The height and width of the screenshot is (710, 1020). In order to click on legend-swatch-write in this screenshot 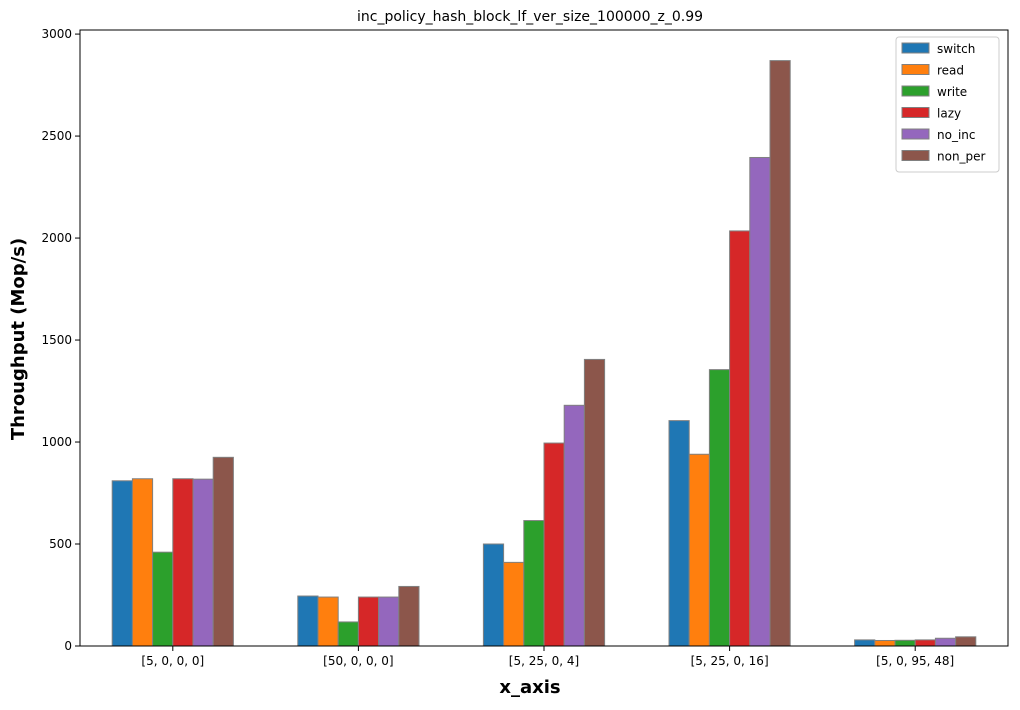, I will do `click(915, 91)`.